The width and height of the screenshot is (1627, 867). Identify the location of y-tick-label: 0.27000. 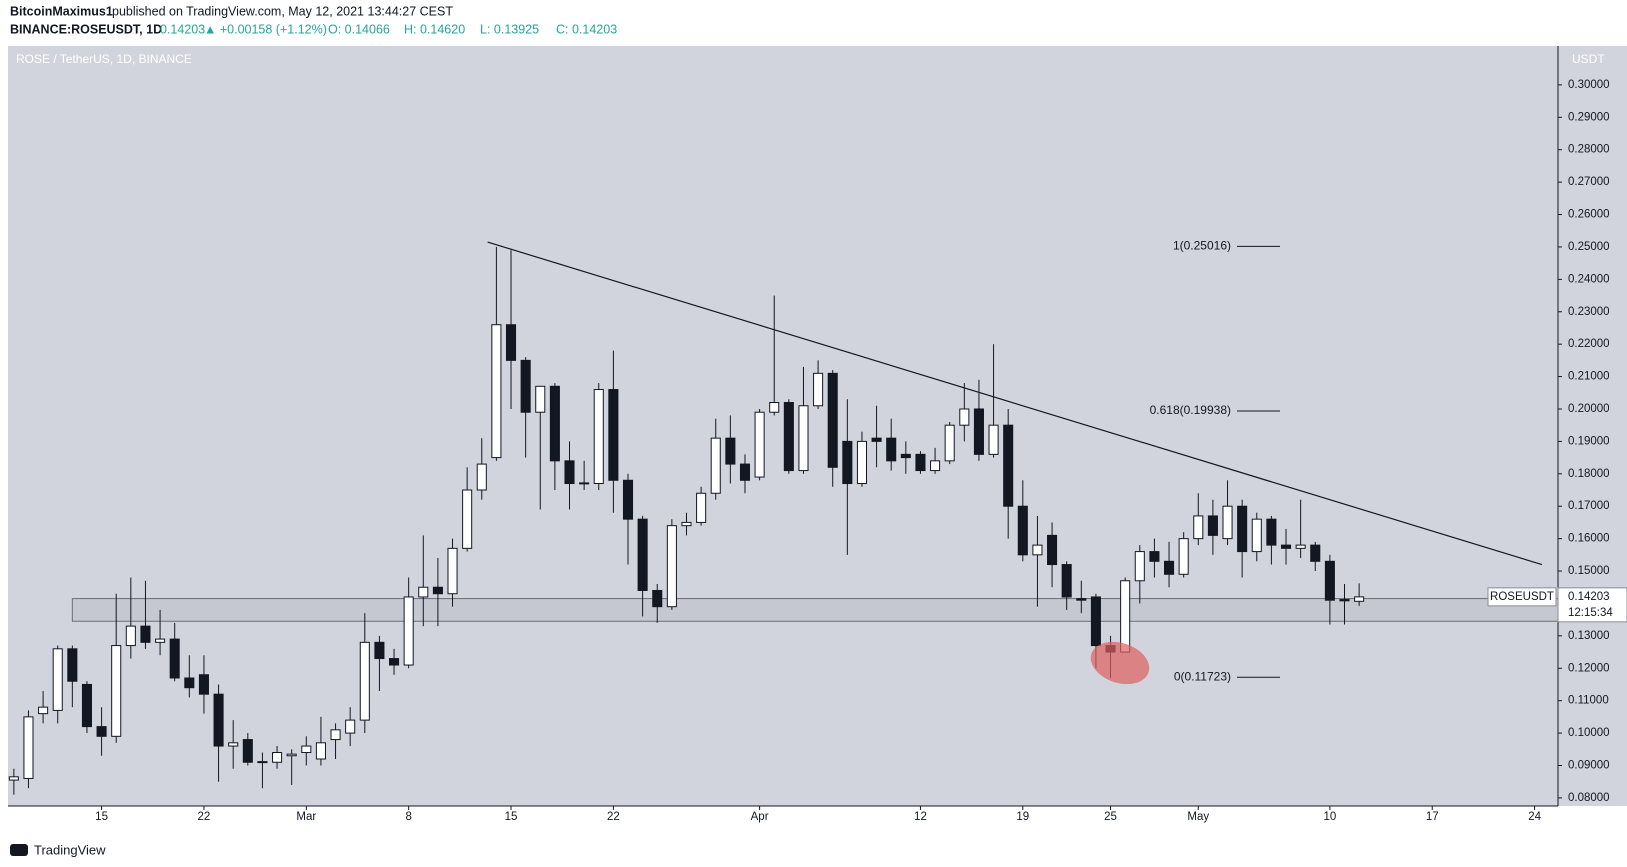
(1589, 182).